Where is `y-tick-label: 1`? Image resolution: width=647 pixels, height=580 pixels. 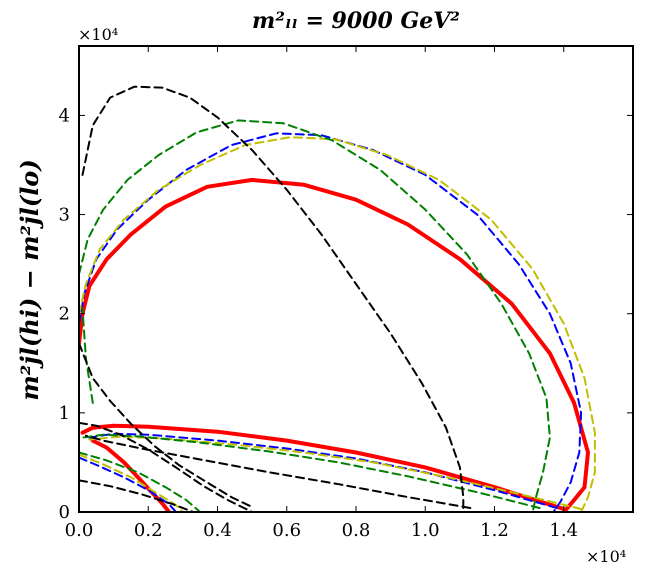 y-tick-label: 1 is located at coordinates (64, 413).